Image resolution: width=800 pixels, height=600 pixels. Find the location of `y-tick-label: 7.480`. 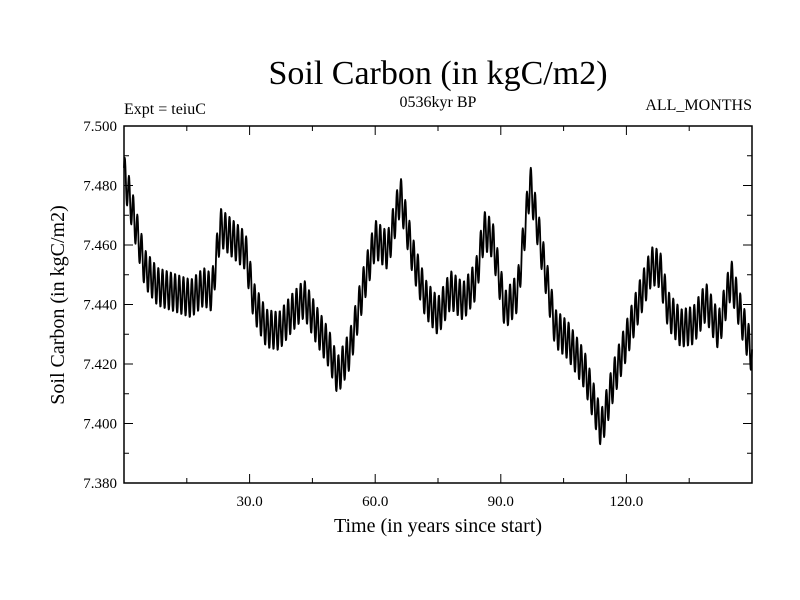

y-tick-label: 7.480 is located at coordinates (100, 187).